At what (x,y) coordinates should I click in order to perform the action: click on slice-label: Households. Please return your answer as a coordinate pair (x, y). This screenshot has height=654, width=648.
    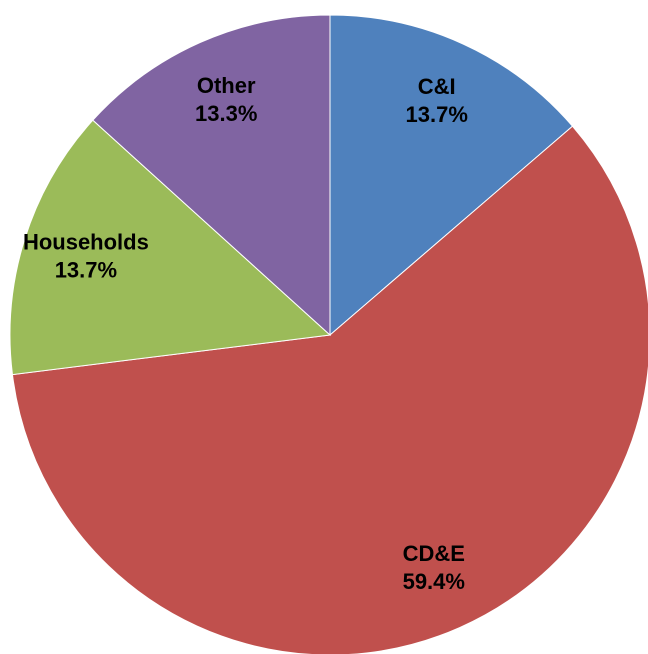
    Looking at the image, I should click on (86, 242).